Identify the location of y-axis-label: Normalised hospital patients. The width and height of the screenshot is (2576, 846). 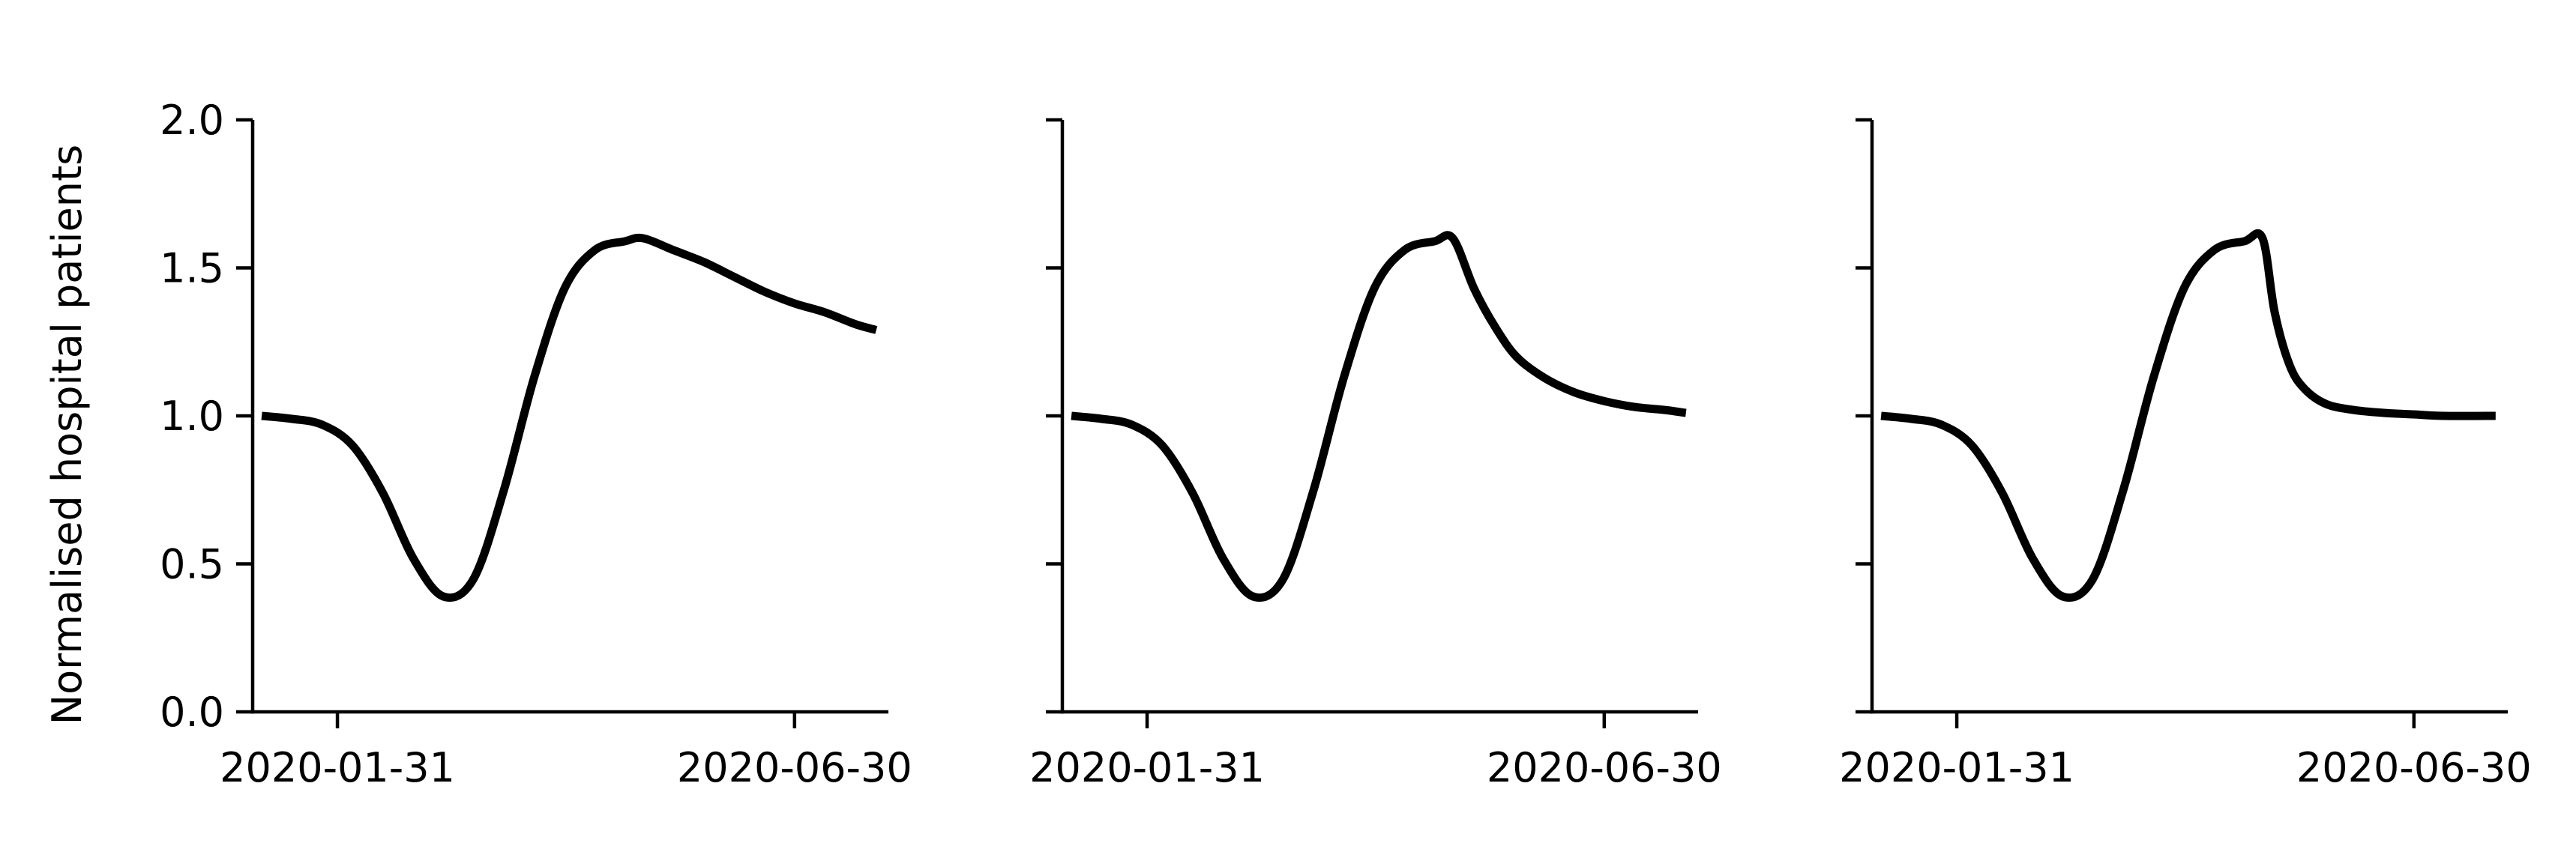
(67, 435).